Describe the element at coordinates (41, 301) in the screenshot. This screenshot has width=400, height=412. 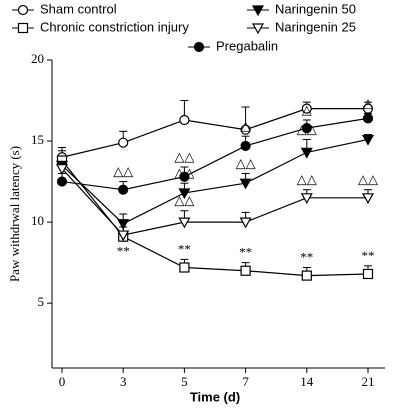
I see `y-tick-label: 5` at that location.